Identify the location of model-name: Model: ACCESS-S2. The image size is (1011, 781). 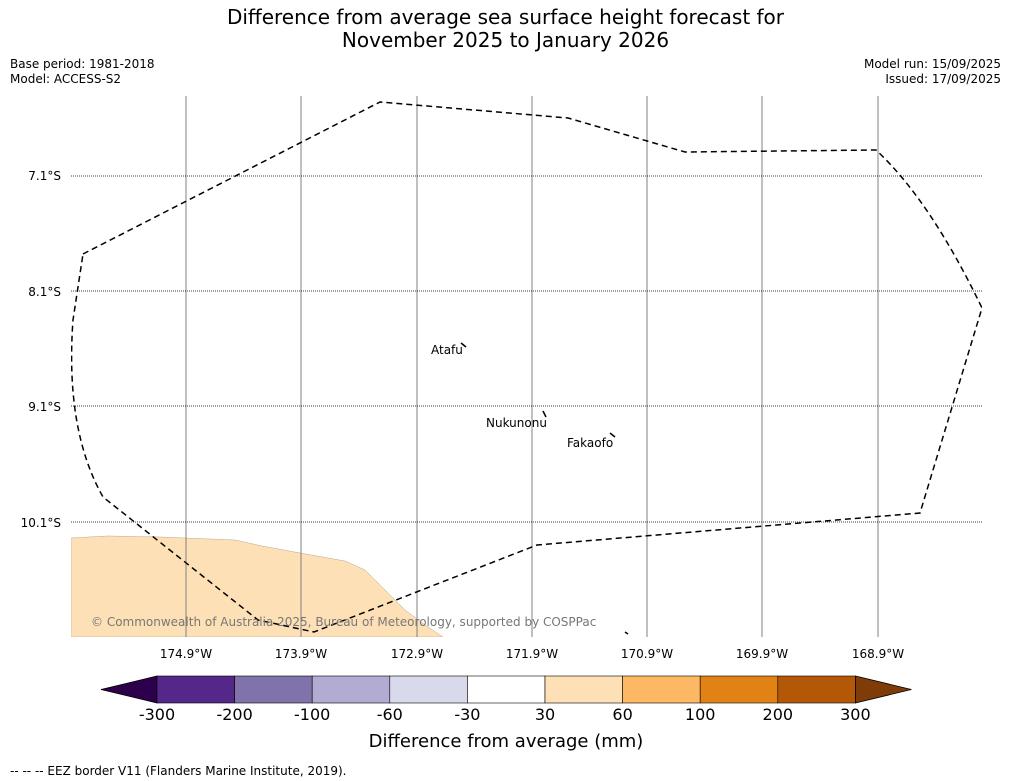
(66, 79).